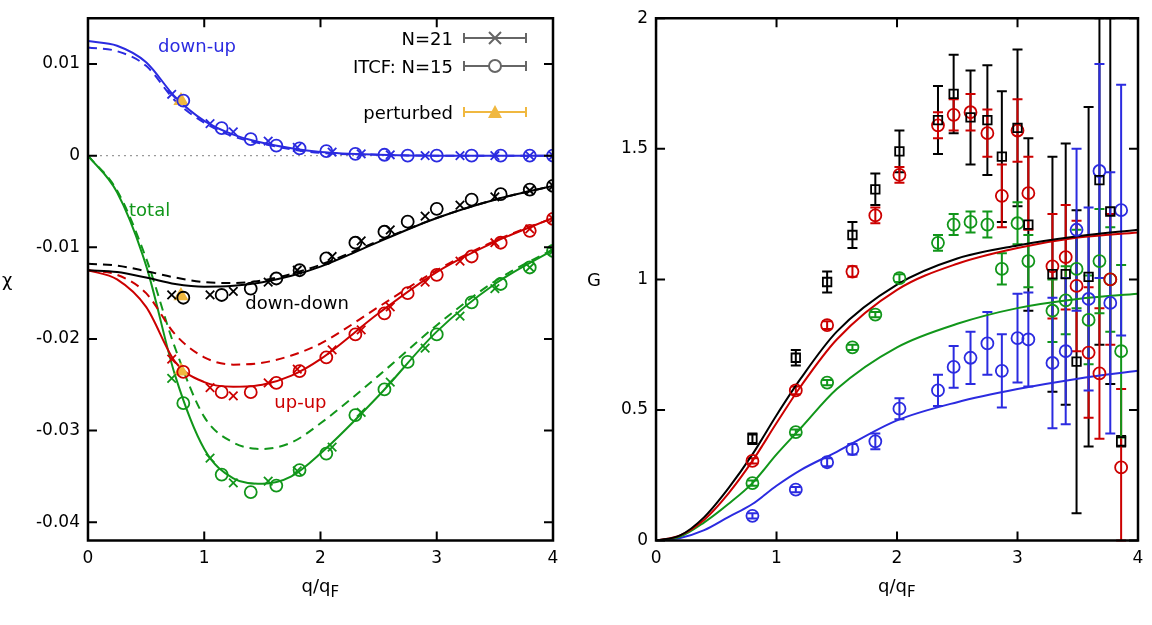  Describe the element at coordinates (297, 303) in the screenshot. I see `annotation: down-down` at that location.